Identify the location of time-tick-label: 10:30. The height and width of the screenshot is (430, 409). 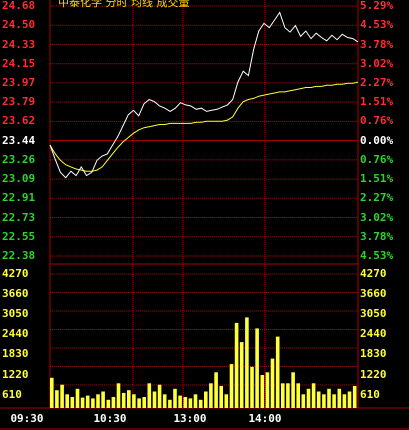
(110, 418).